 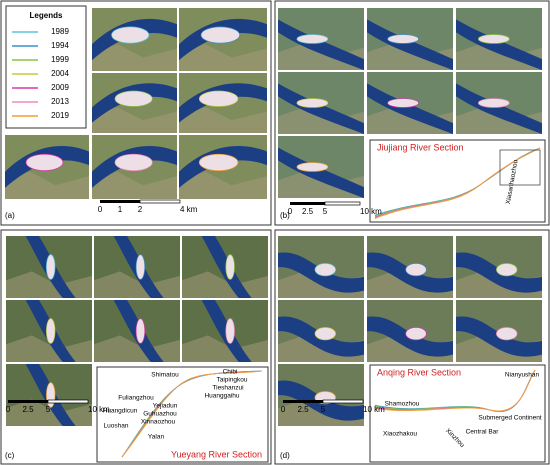 What do you see at coordinates (231, 380) in the screenshot?
I see `place-name: Taipingkou` at bounding box center [231, 380].